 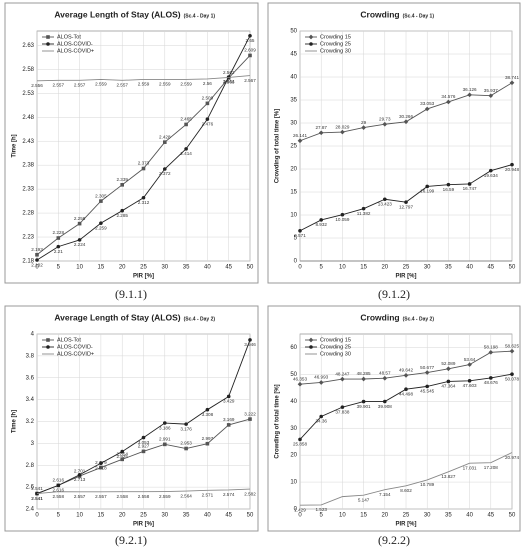 I want to click on y-tick-label: 2.4, so click(x=30, y=510).